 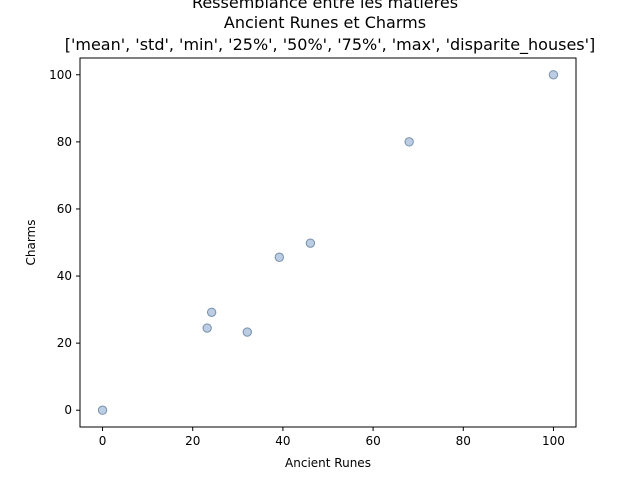 What do you see at coordinates (553, 441) in the screenshot?
I see `x-tick-label: 100` at bounding box center [553, 441].